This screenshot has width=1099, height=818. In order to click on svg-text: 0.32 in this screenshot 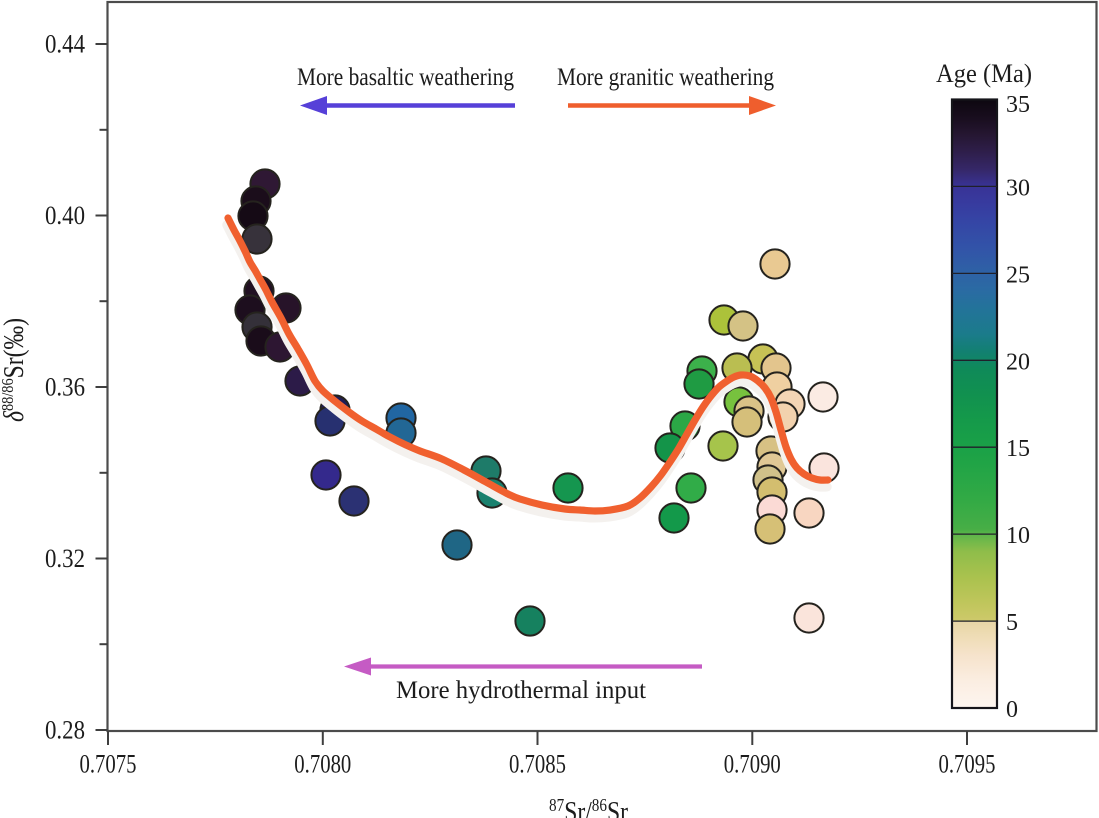, I will do `click(65, 558)`.